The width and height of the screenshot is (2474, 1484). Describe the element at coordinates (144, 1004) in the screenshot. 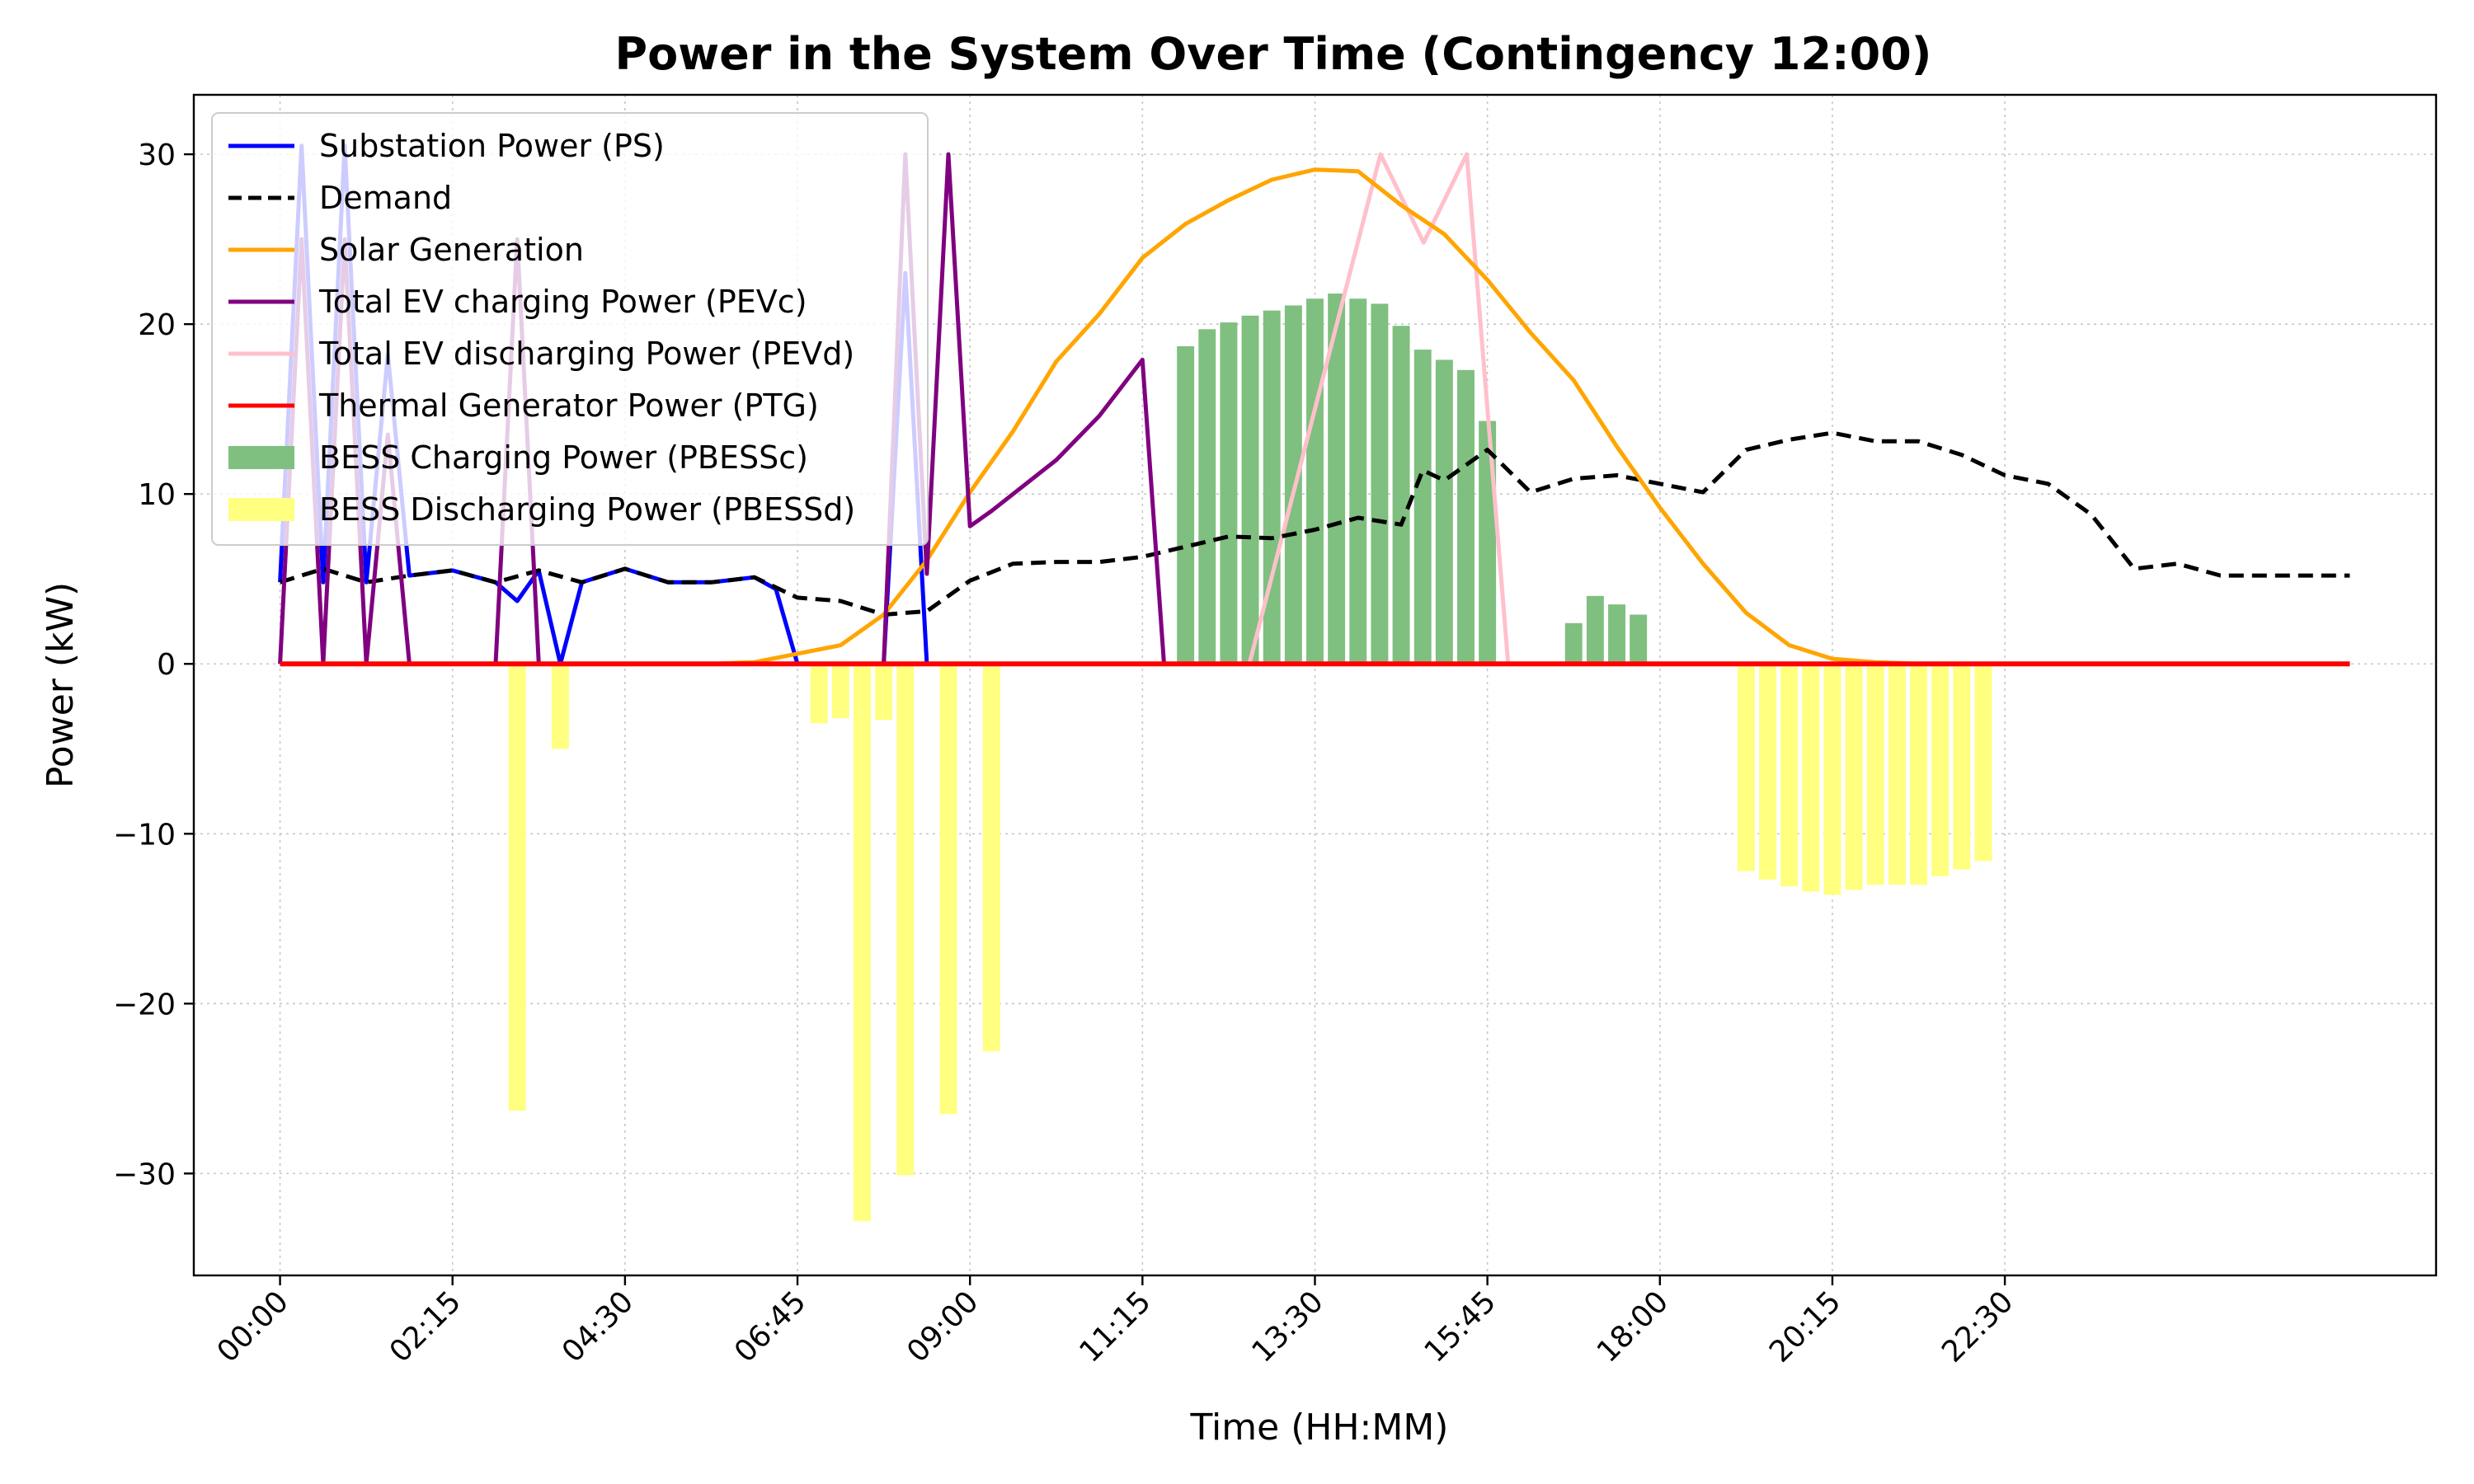

I see `y-tick-label: −20` at that location.